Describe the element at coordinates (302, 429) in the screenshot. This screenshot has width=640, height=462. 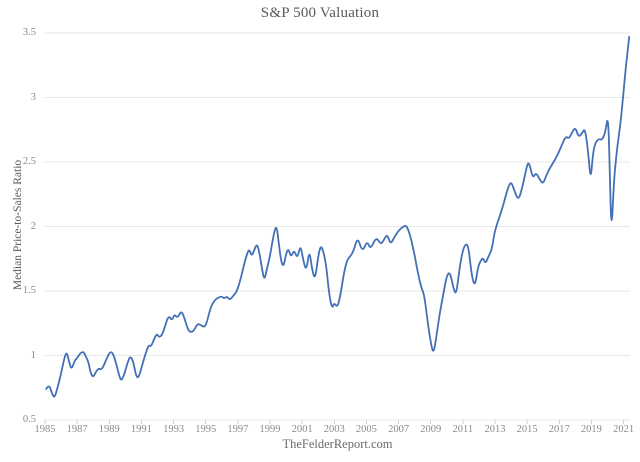
I see `x-tick-label: 2001` at that location.